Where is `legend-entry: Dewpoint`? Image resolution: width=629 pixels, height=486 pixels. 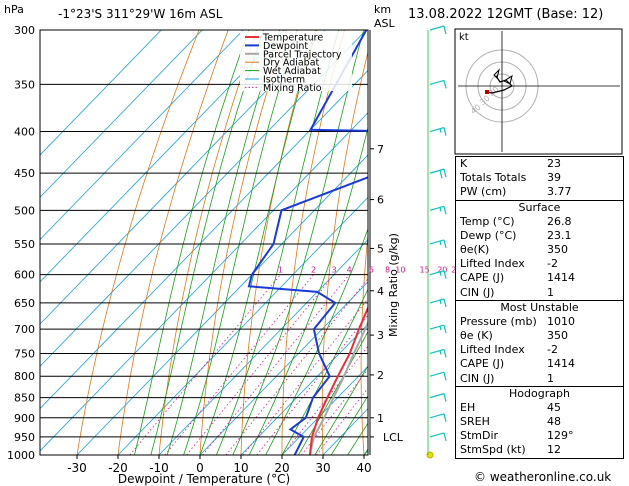 legend-entry: Dewpoint is located at coordinates (285, 46).